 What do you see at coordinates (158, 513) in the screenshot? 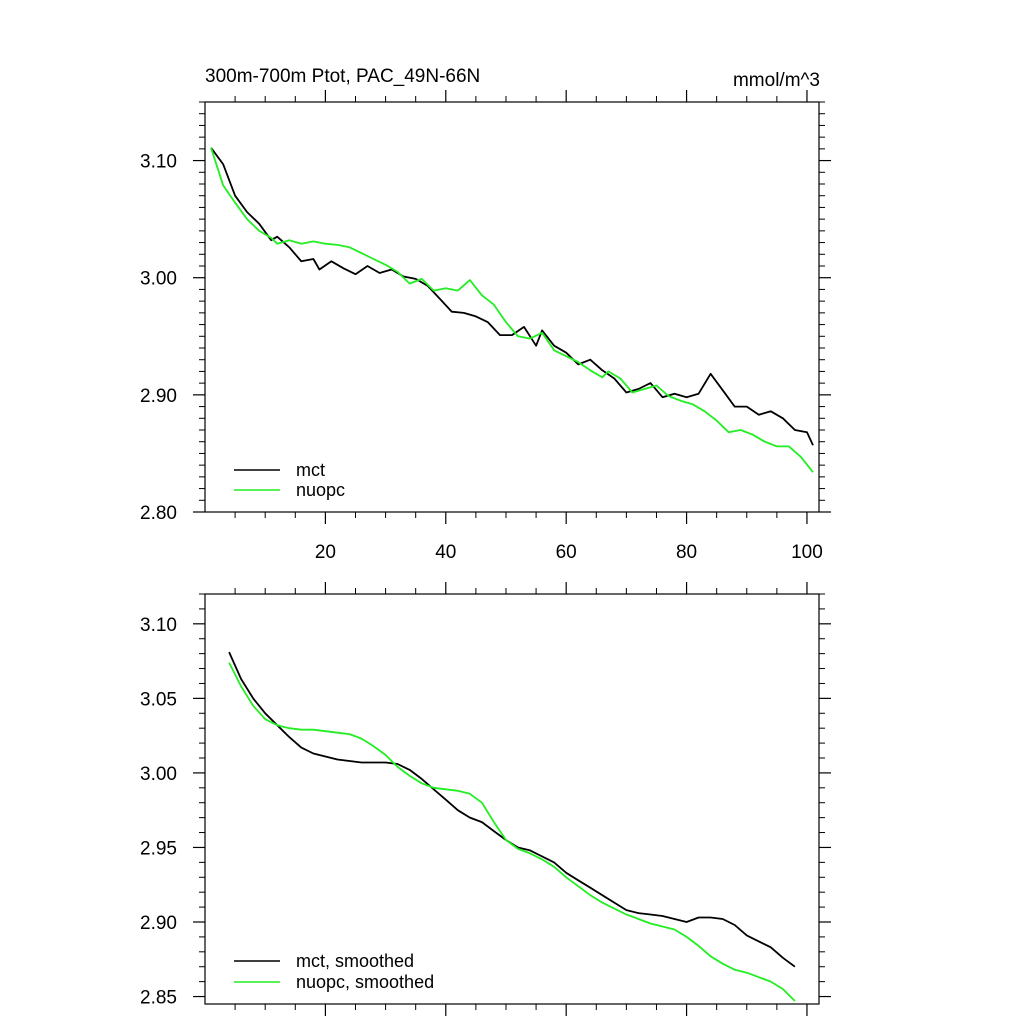
I see `y-tick-label: 2.80` at bounding box center [158, 513].